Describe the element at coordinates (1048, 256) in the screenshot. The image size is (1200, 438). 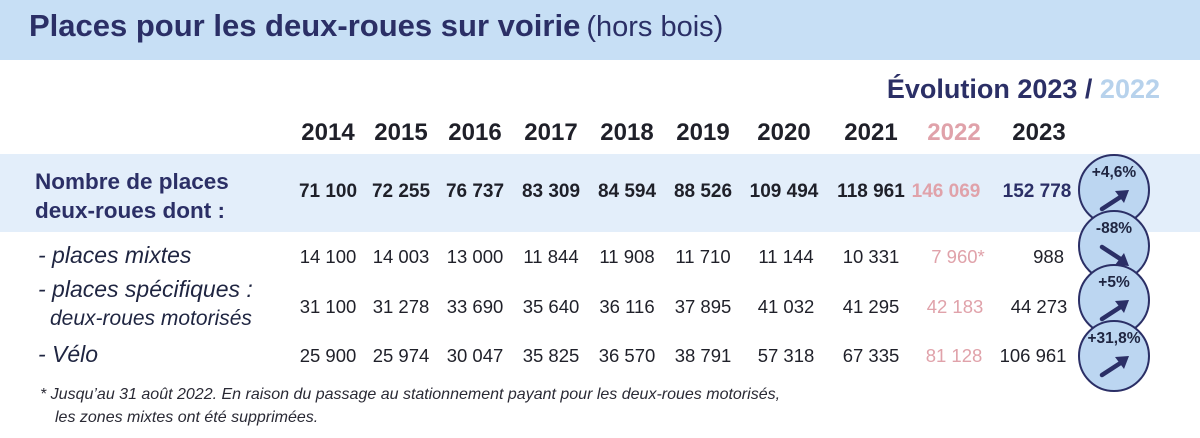
I see `mixtes-value-2023: 988` at that location.